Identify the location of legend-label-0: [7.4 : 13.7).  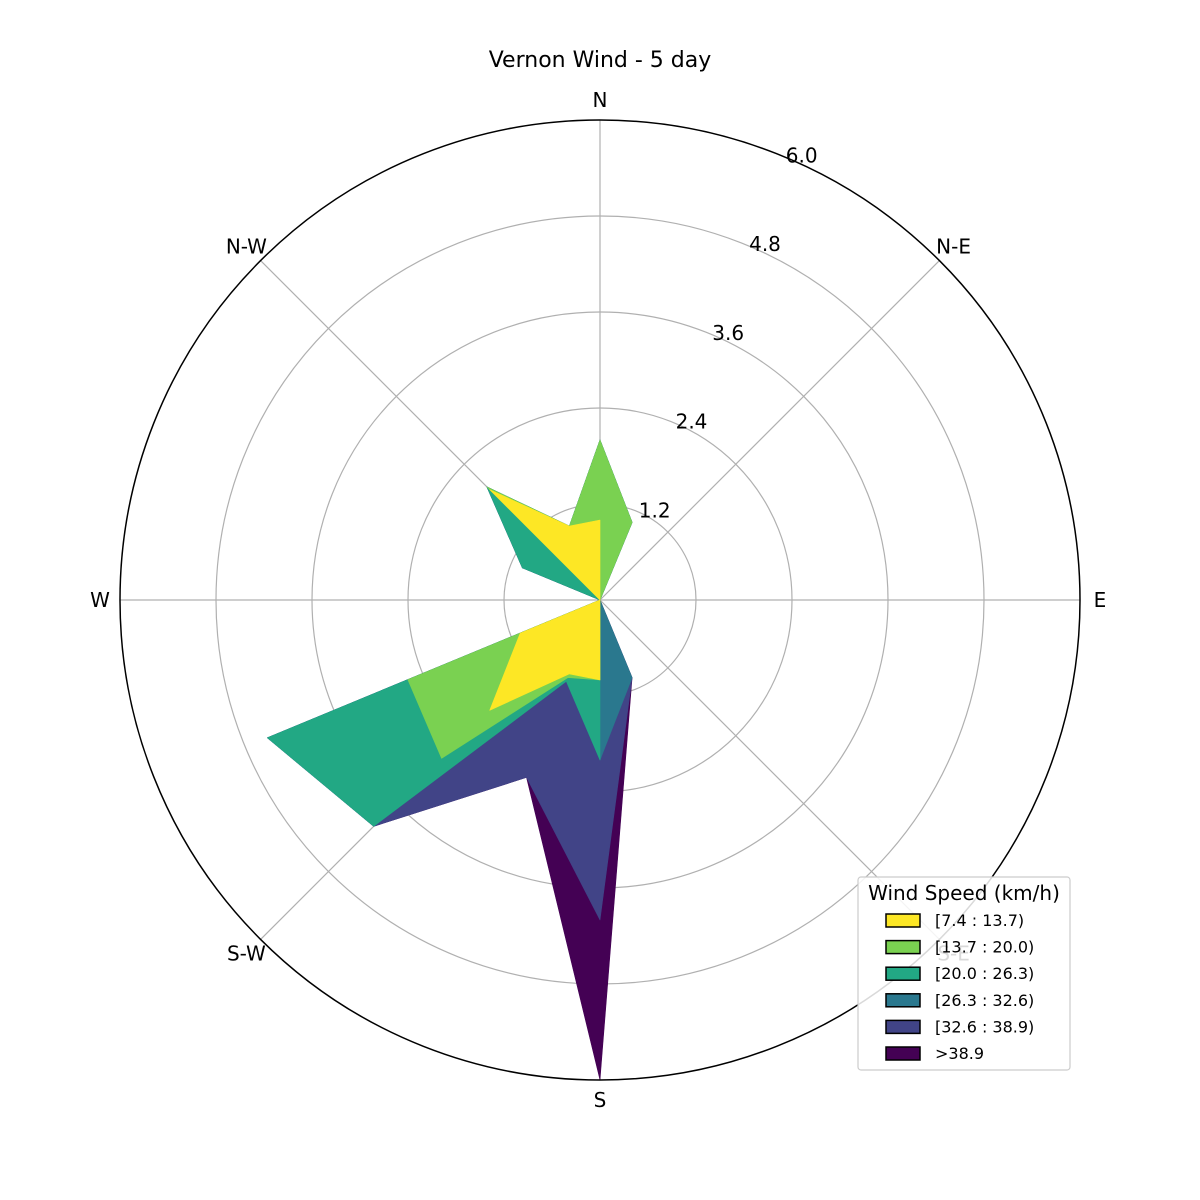
(979, 920).